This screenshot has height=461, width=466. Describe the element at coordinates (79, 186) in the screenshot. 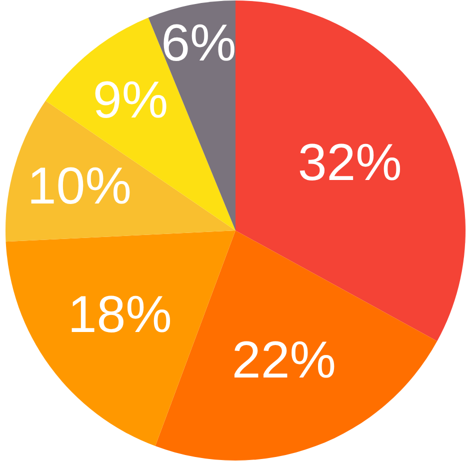

I see `data-label: 10%` at that location.